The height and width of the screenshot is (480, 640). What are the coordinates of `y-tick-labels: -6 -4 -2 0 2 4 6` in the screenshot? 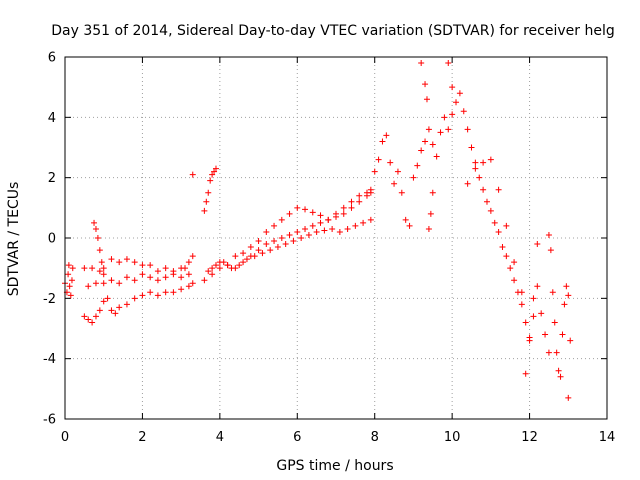 It's located at (49, 239).